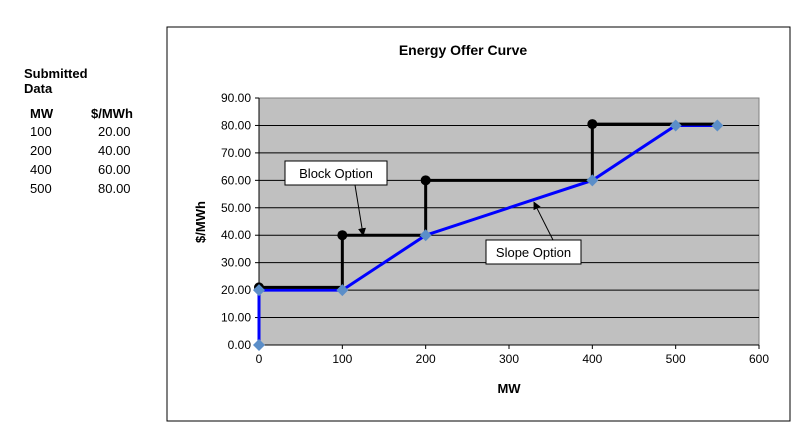 This screenshot has height=438, width=802. I want to click on slope-option-label: Slope Option, so click(533, 252).